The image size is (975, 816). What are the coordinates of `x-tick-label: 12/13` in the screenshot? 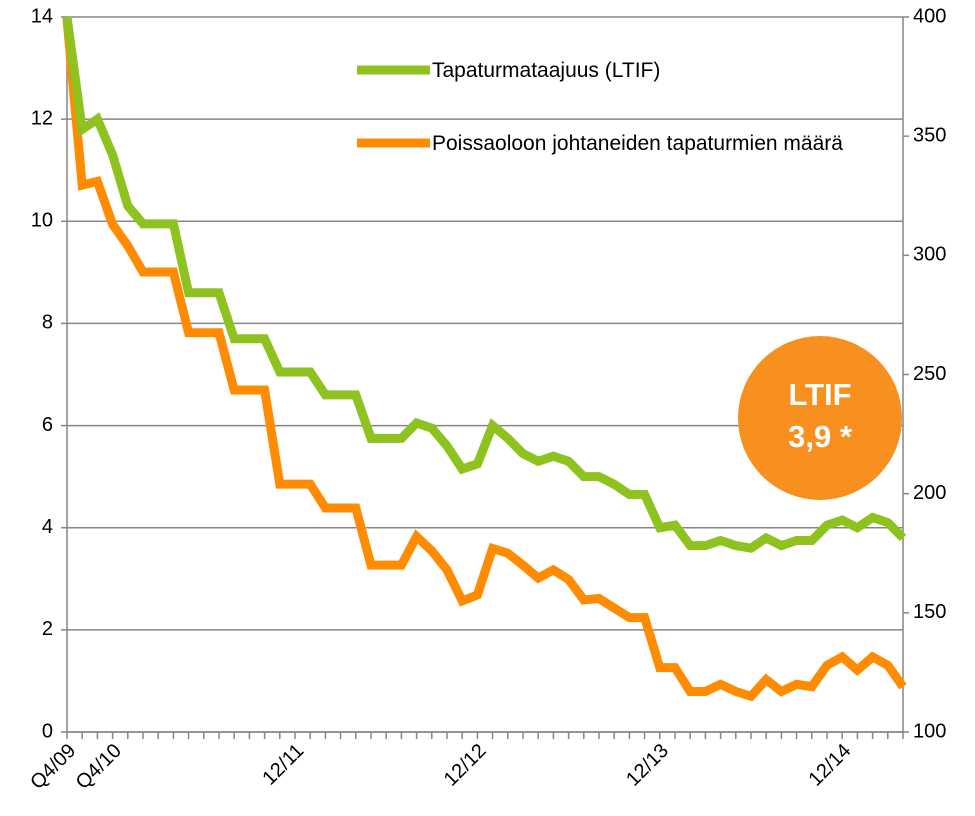 It's located at (647, 765).